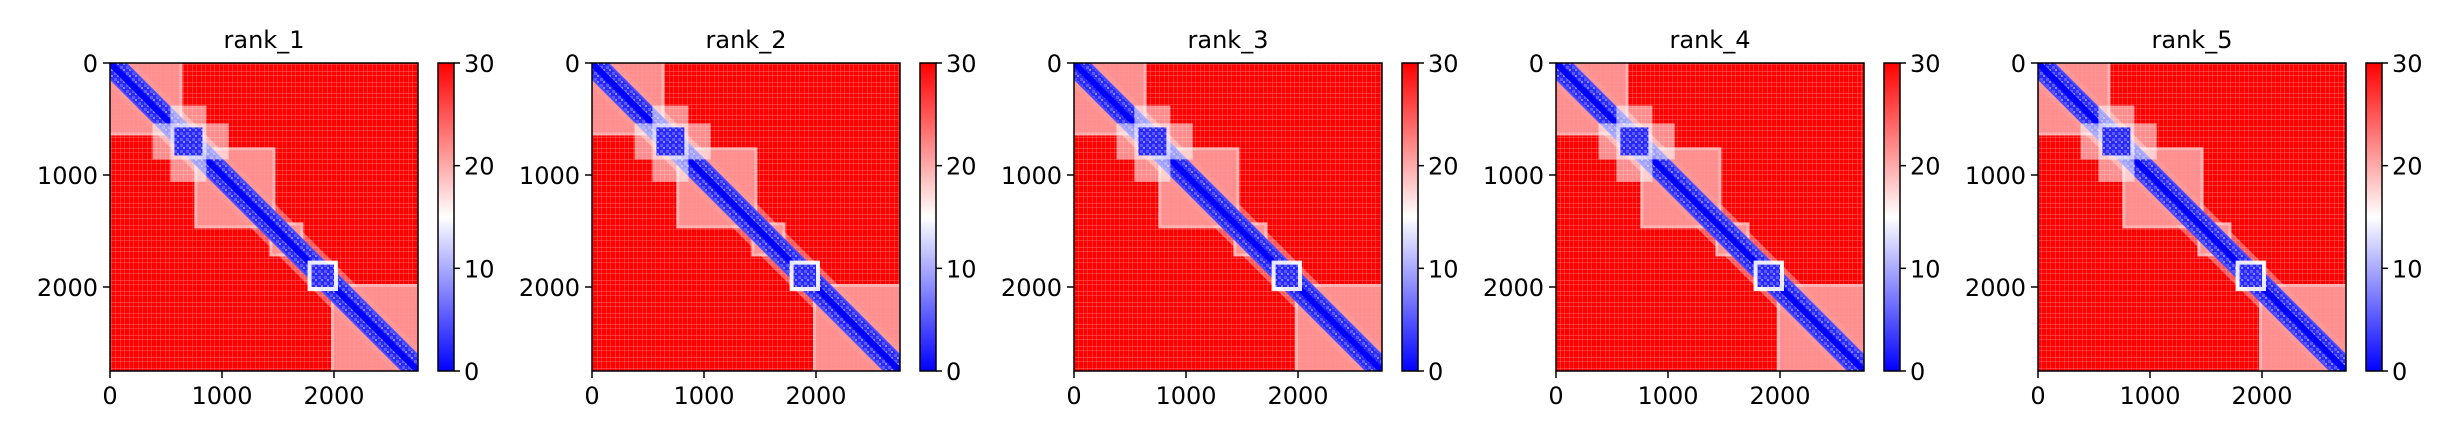  Describe the element at coordinates (1228, 40) in the screenshot. I see `panel-title: rank_3` at that location.